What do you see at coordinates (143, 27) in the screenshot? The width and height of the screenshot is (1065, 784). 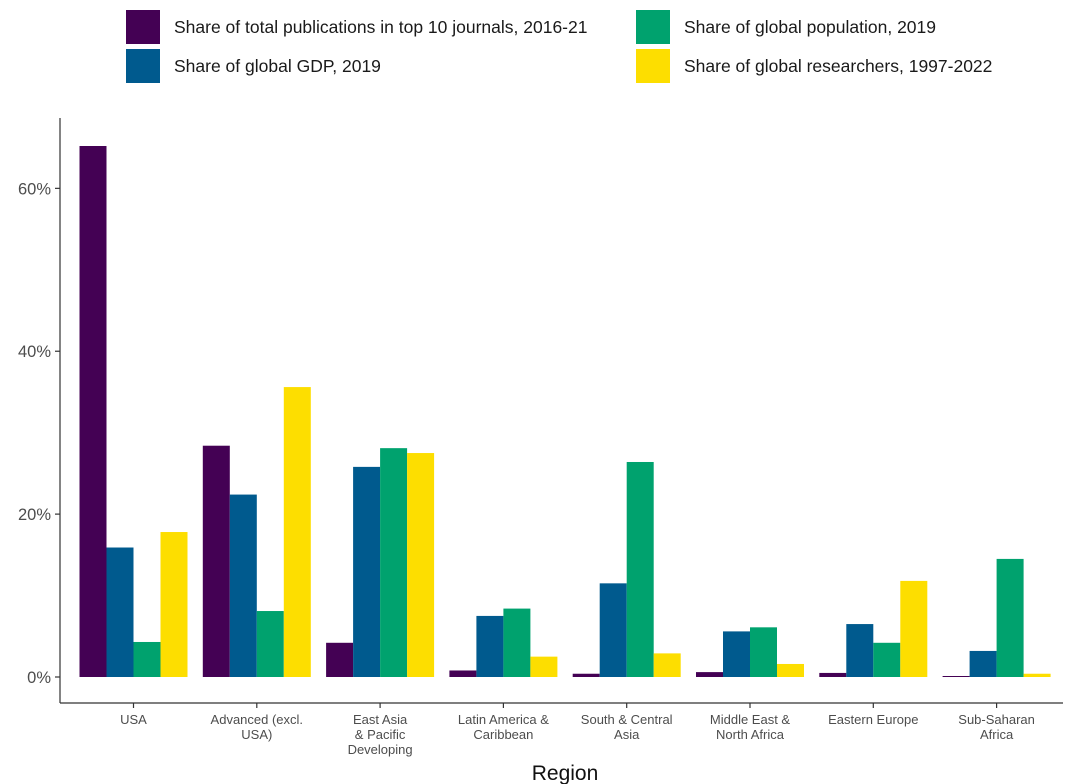 I see `legend-swatch-publications` at bounding box center [143, 27].